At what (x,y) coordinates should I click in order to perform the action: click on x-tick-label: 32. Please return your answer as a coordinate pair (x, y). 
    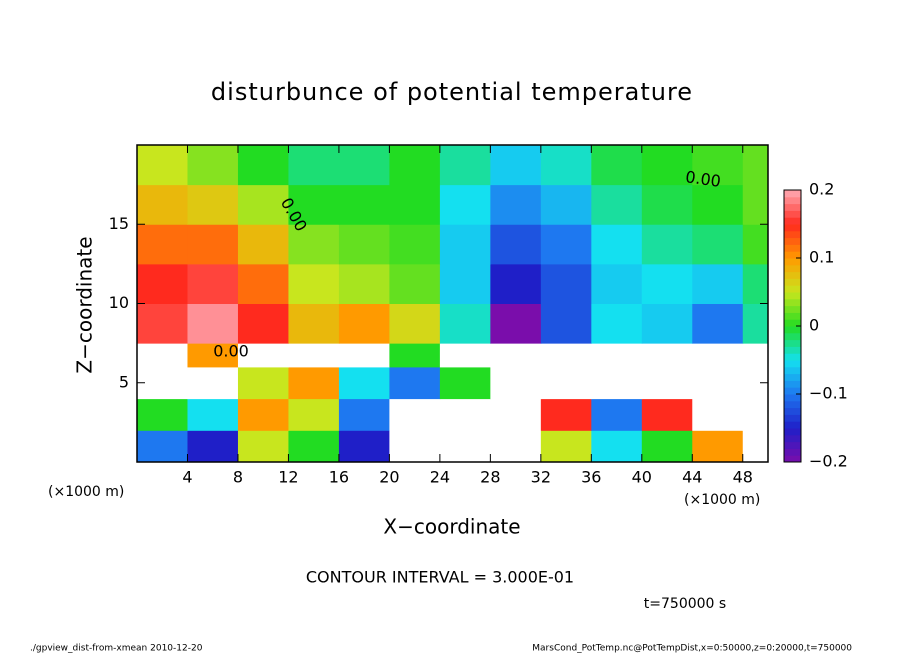
    Looking at the image, I should click on (541, 477).